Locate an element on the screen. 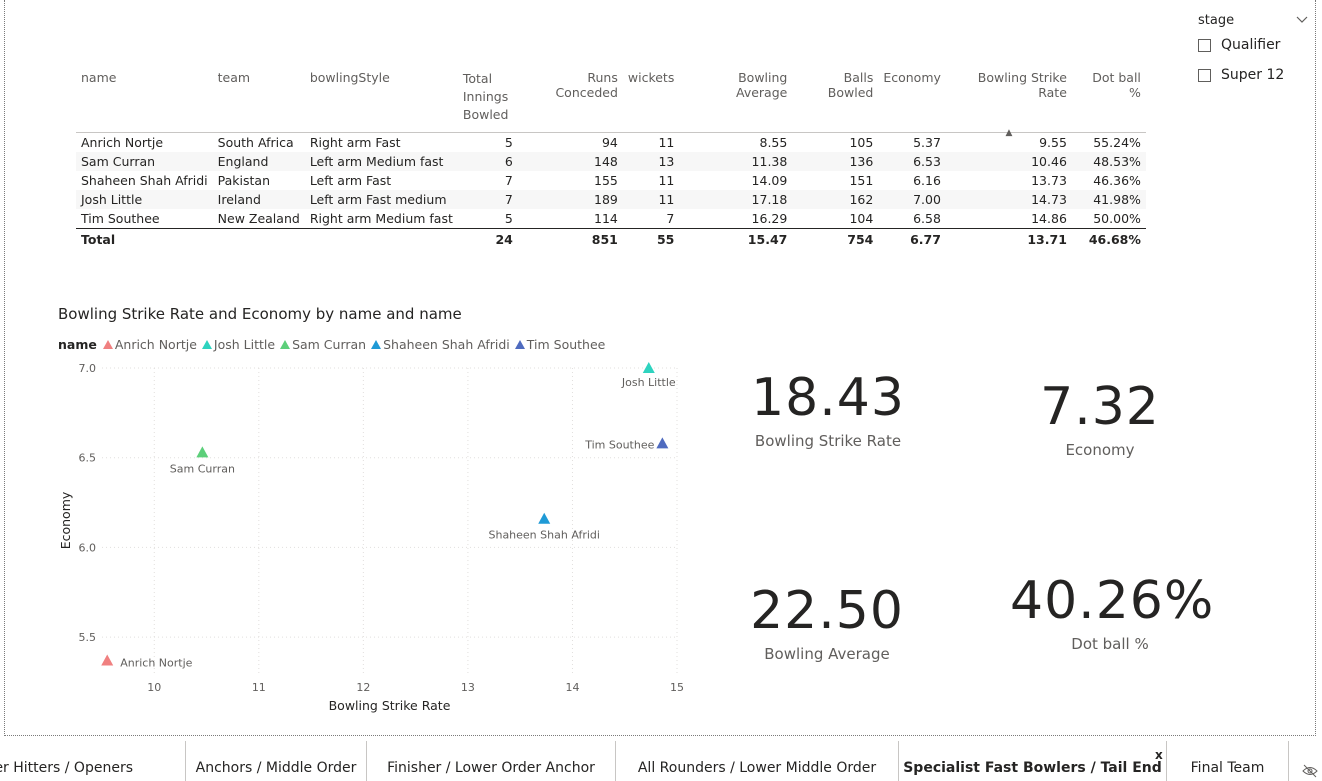 The image size is (1322, 781). table-cell: 17.18 is located at coordinates (769, 199).